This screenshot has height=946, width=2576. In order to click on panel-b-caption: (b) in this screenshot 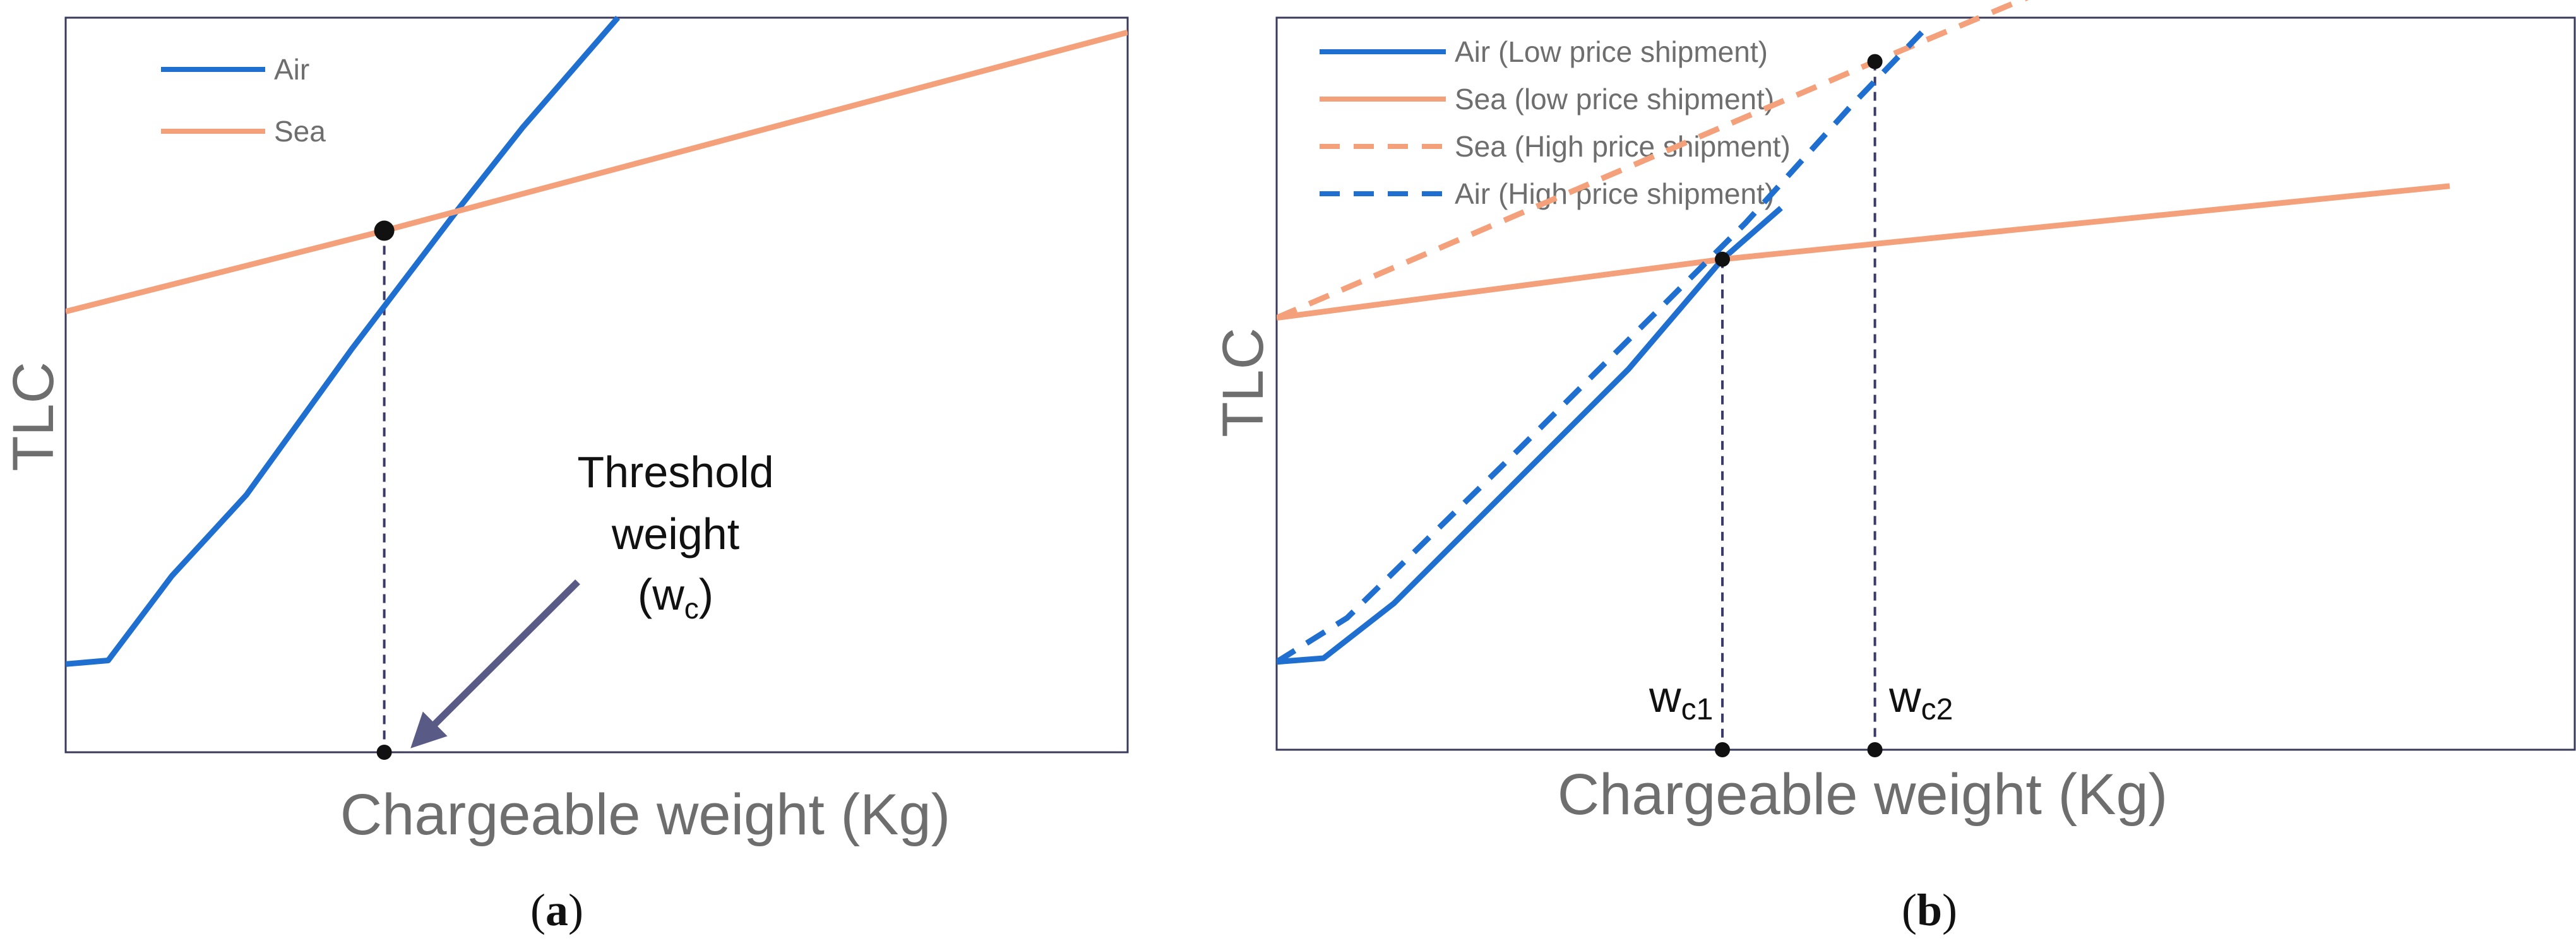, I will do `click(1929, 910)`.